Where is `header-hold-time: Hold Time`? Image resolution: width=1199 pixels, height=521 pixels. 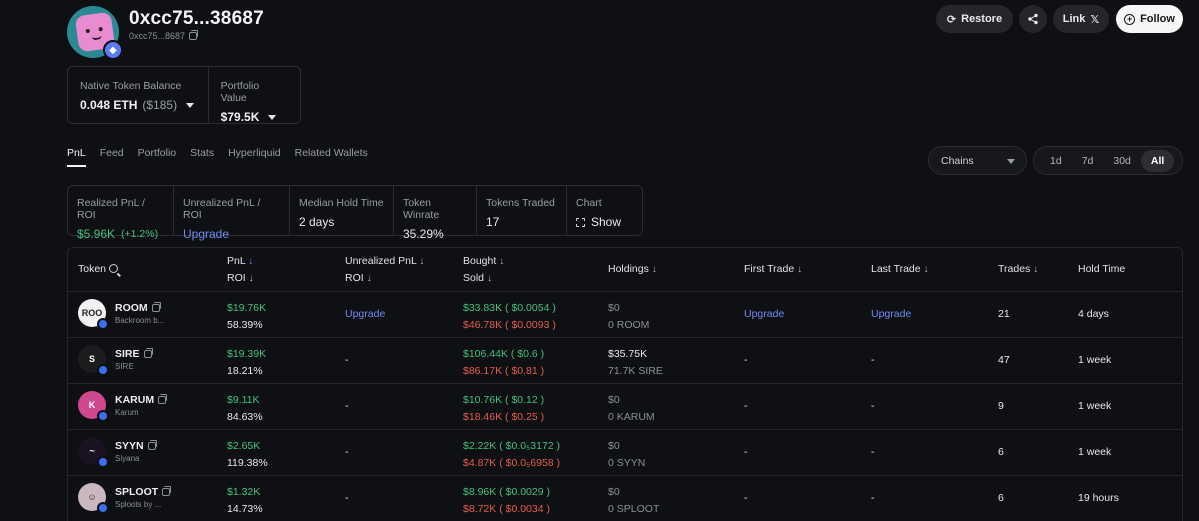
header-hold-time: Hold Time is located at coordinates (1101, 269).